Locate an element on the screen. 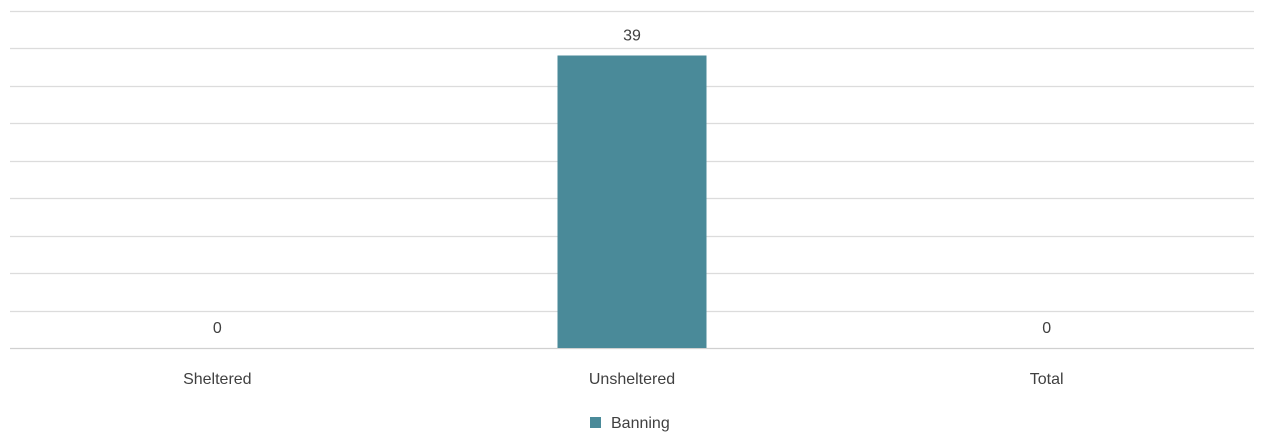 The image size is (1264, 439). bar-unsheltered is located at coordinates (632, 201).